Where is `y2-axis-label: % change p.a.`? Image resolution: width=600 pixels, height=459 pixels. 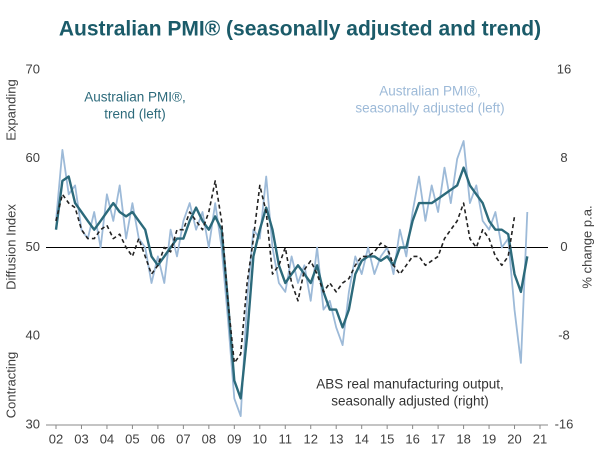 y2-axis-label: % change p.a. is located at coordinates (586, 246).